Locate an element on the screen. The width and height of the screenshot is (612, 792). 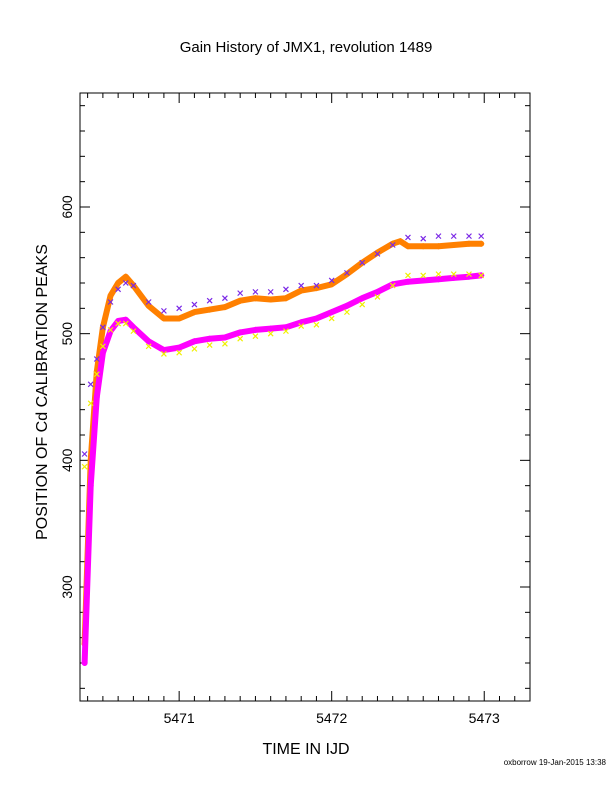
x-tick-label-1: 5472 is located at coordinates (331, 718).